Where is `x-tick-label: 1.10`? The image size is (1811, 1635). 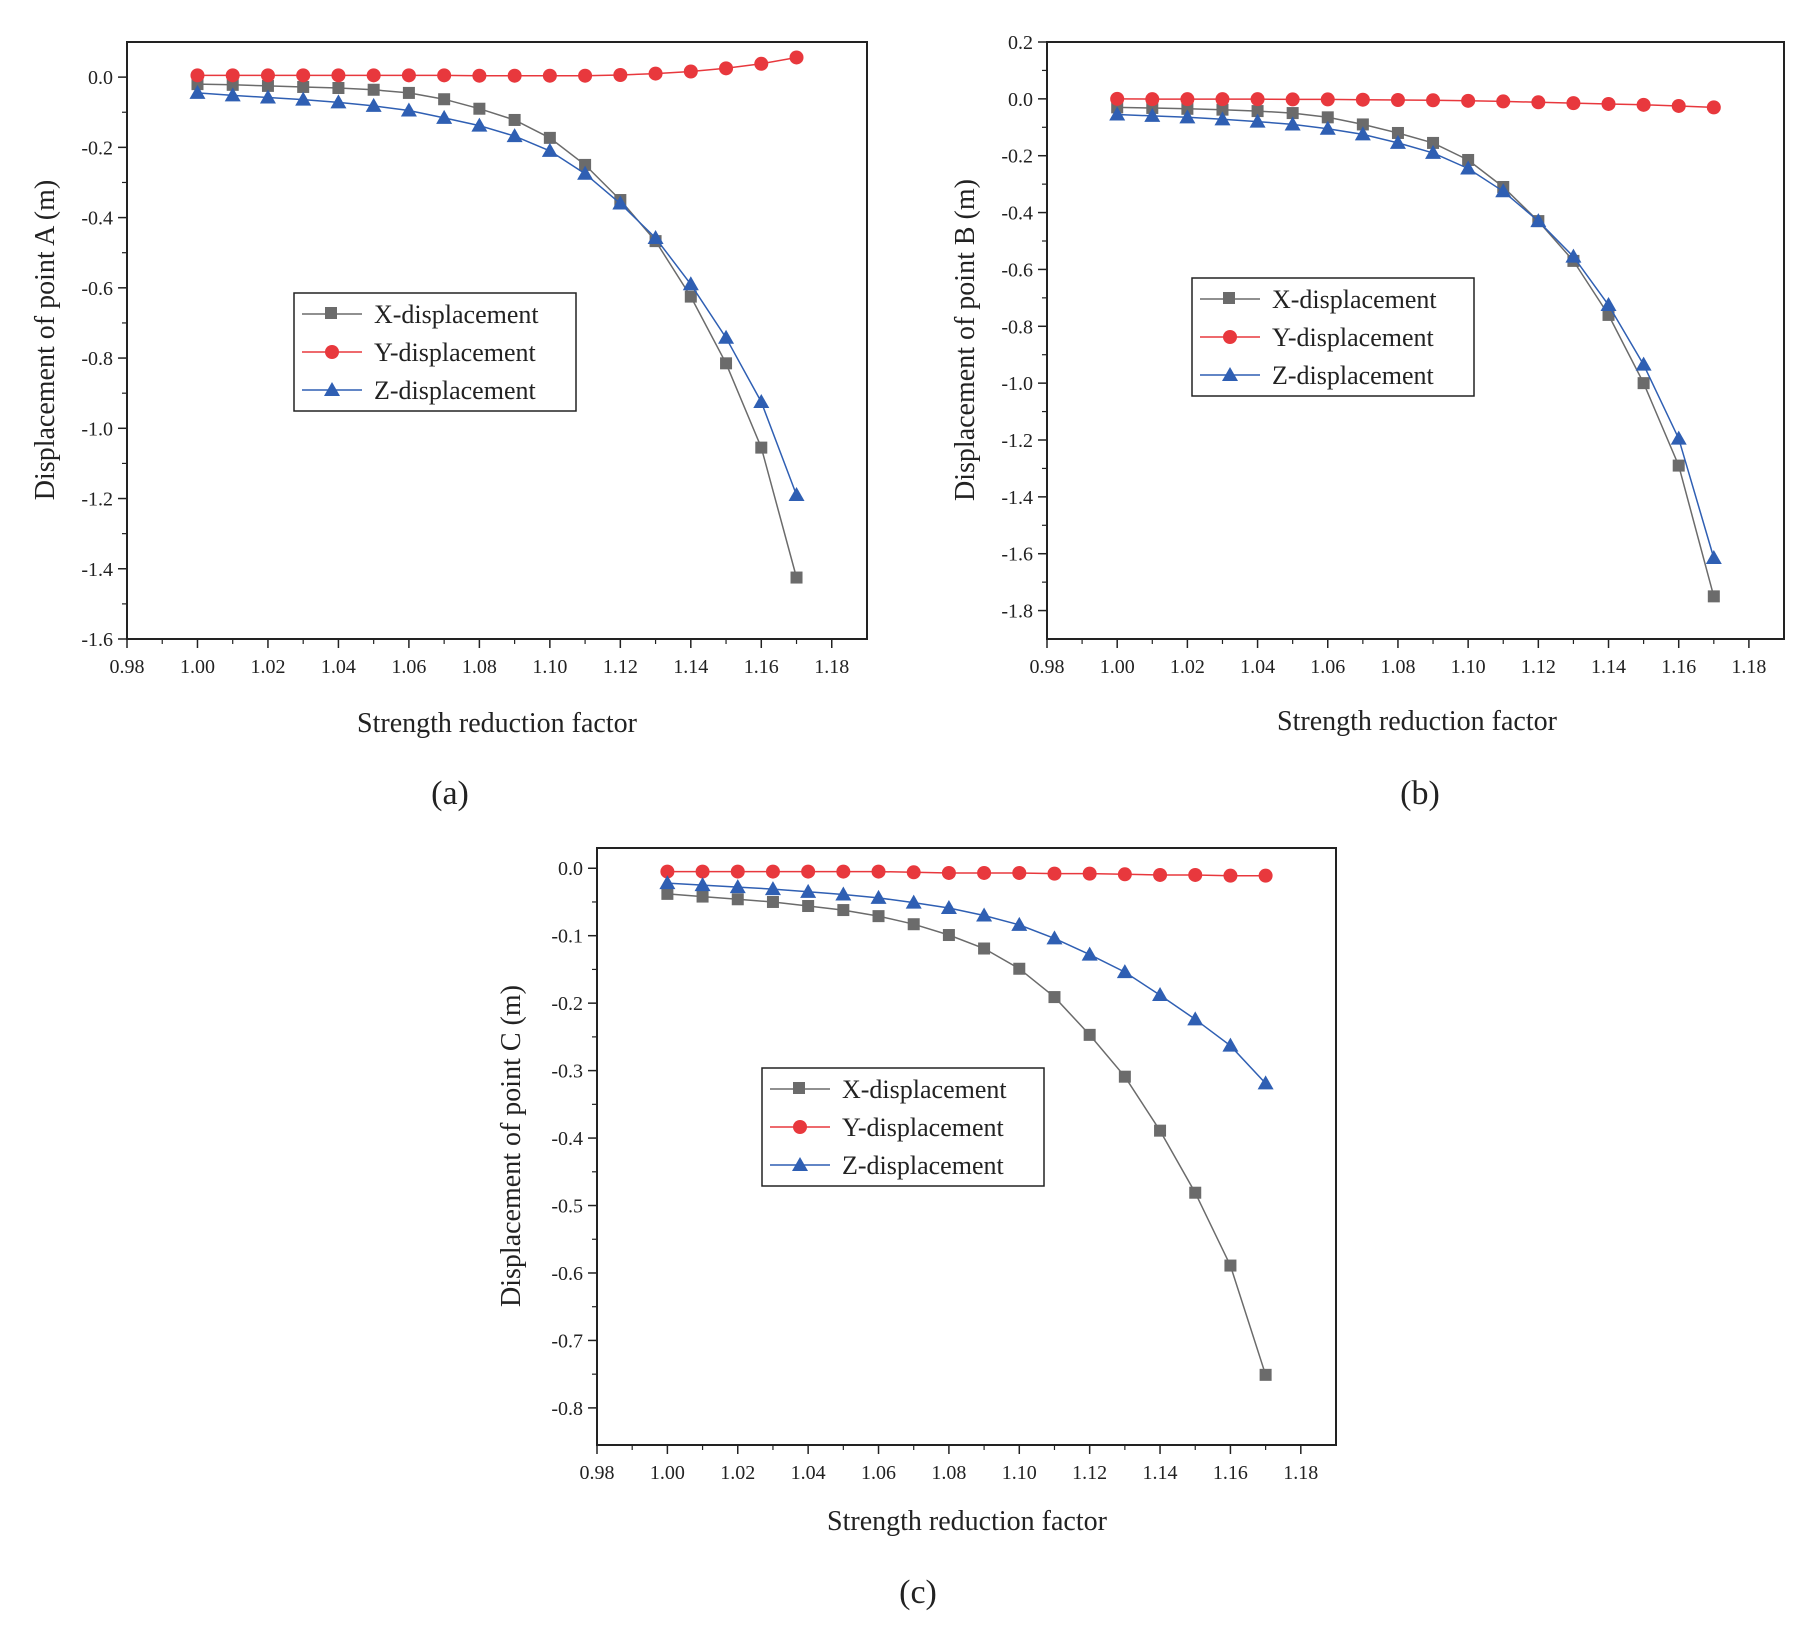 x-tick-label: 1.10 is located at coordinates (549, 667).